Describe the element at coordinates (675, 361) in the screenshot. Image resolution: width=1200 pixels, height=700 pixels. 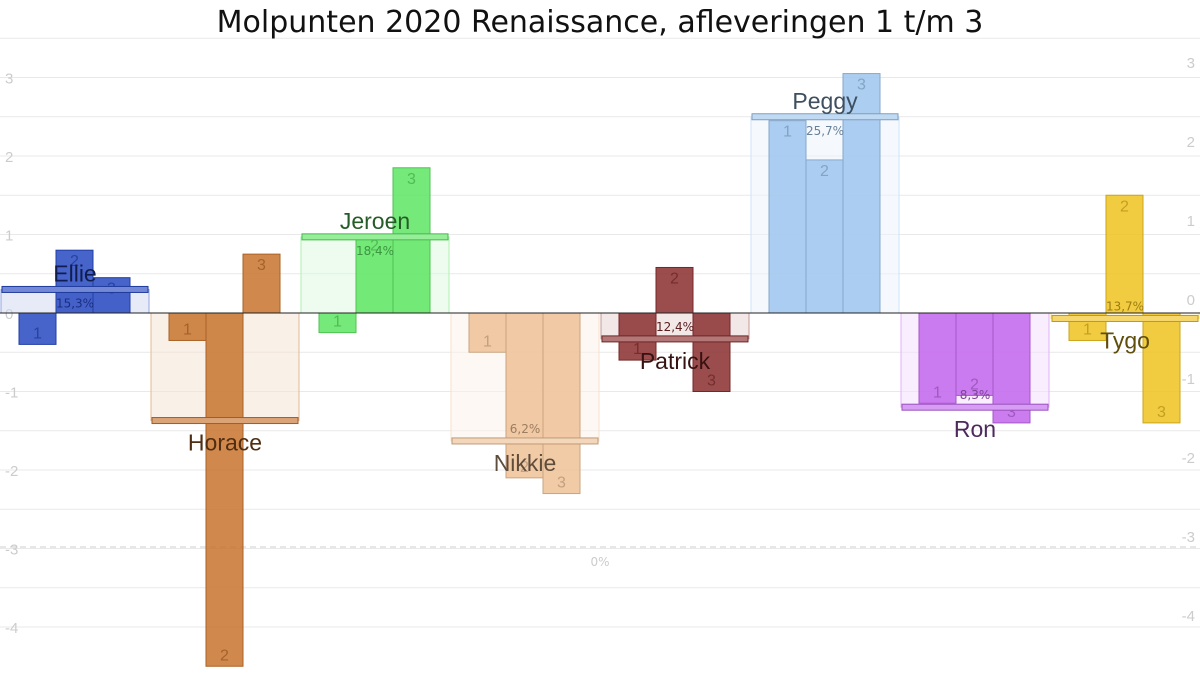
I see `contestant-name: Patrick` at that location.